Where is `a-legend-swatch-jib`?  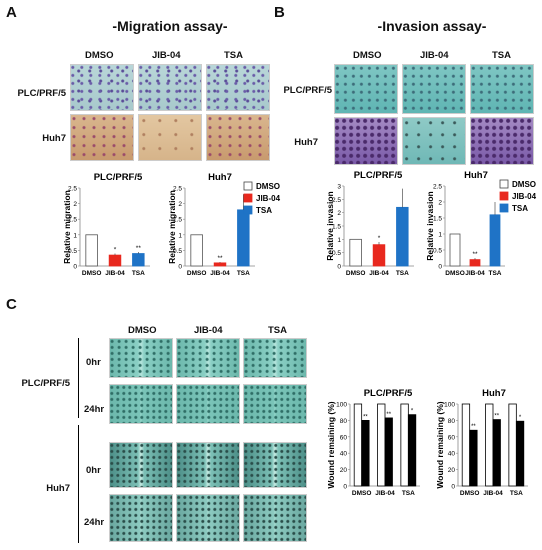 a-legend-swatch-jib is located at coordinates (248, 198).